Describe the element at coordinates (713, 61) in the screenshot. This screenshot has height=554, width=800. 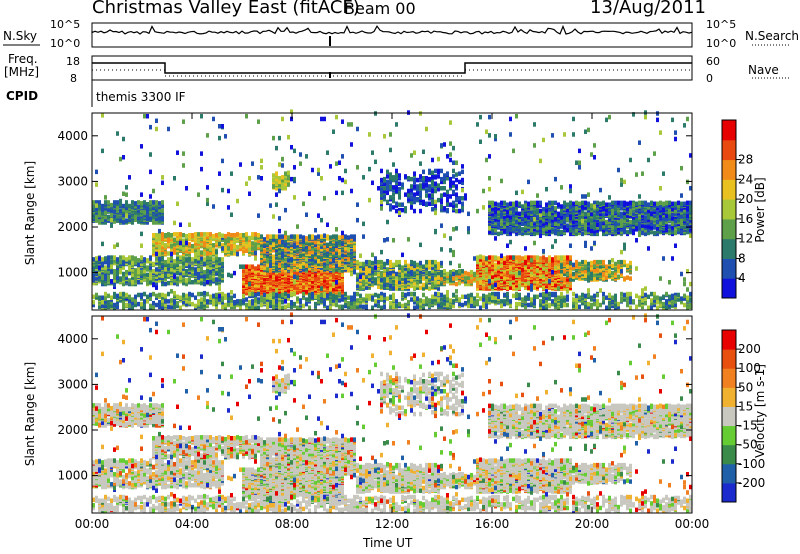
I see `nave-tick-top: 60` at that location.